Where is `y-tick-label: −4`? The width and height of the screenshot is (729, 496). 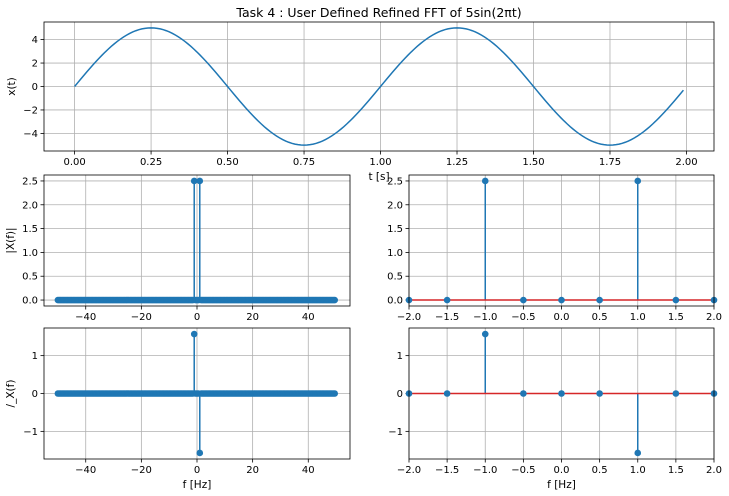
y-tick-label: −4 is located at coordinates (30, 134).